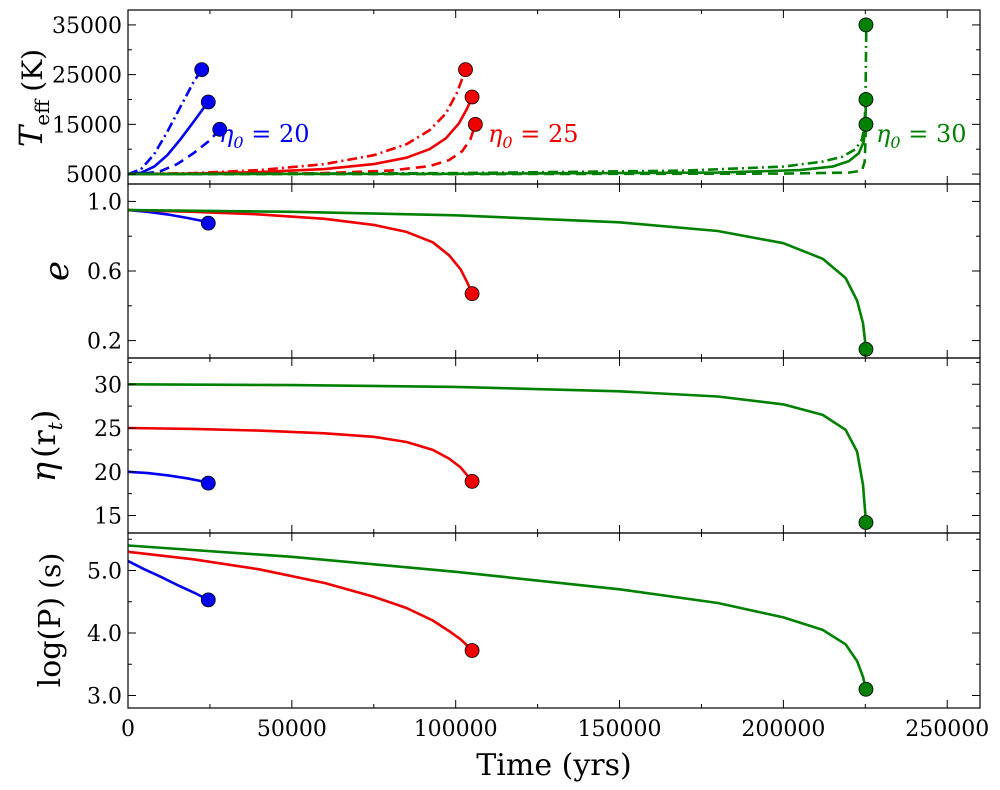 The image size is (1000, 790). I want to click on eta-ylabel: η (rt), so click(45, 446).